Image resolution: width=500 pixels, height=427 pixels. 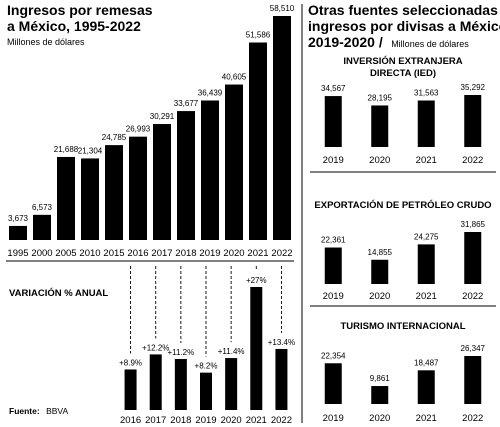 I want to click on petroleo-value-label-2019: 22,361, so click(x=333, y=240).